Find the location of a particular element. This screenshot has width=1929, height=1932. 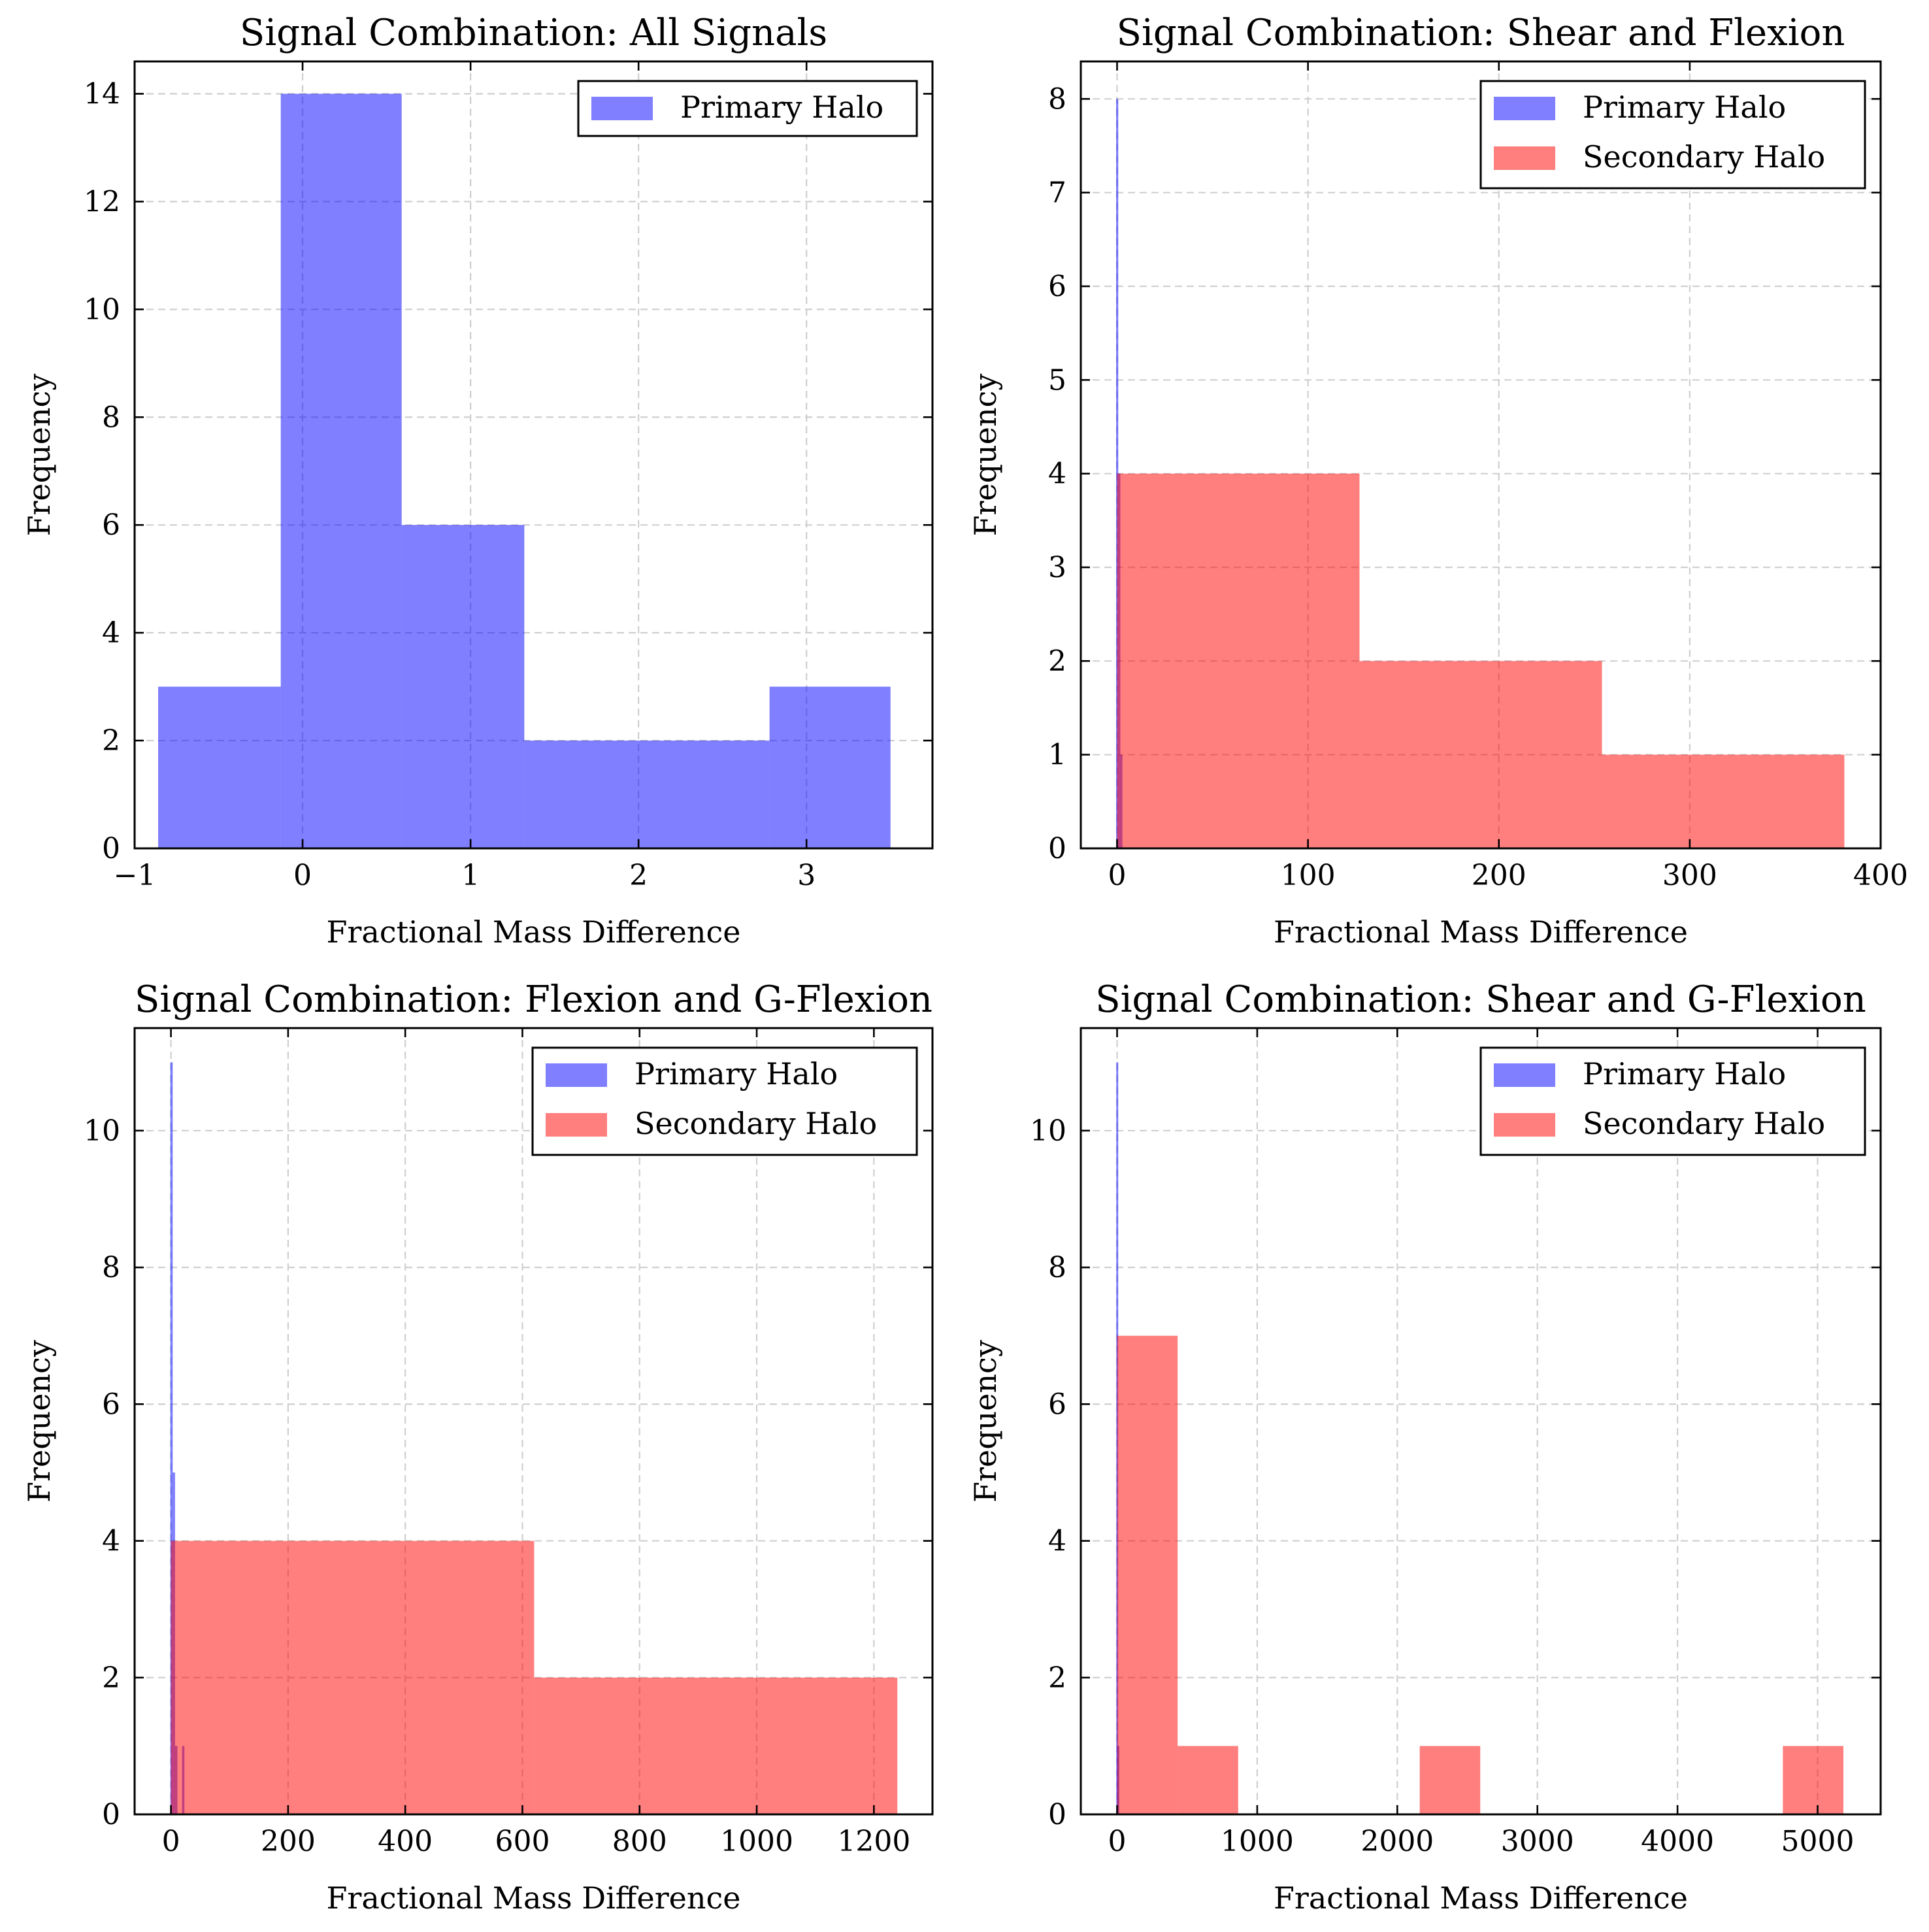

y-tick-label: 14 is located at coordinates (102, 93).